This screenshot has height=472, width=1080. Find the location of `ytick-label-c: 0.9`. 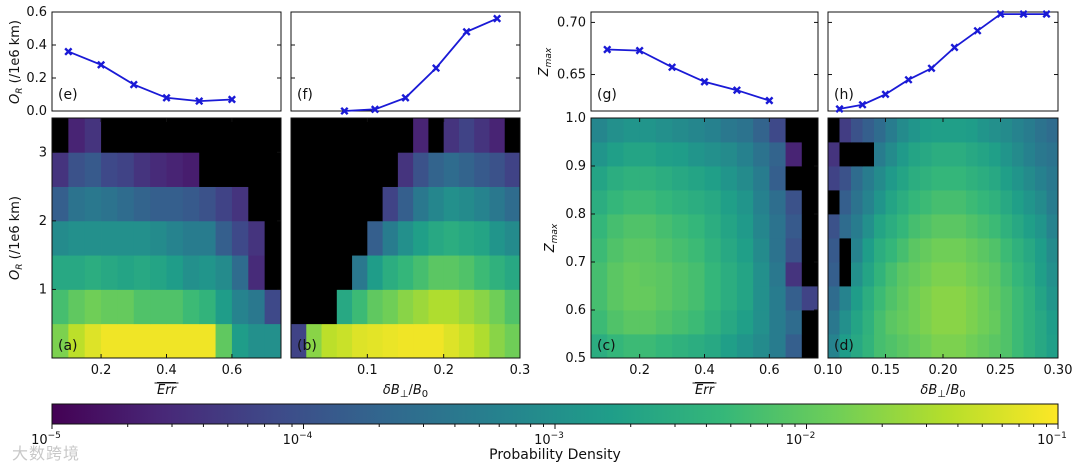

ytick-label-c: 0.9 is located at coordinates (575, 166).